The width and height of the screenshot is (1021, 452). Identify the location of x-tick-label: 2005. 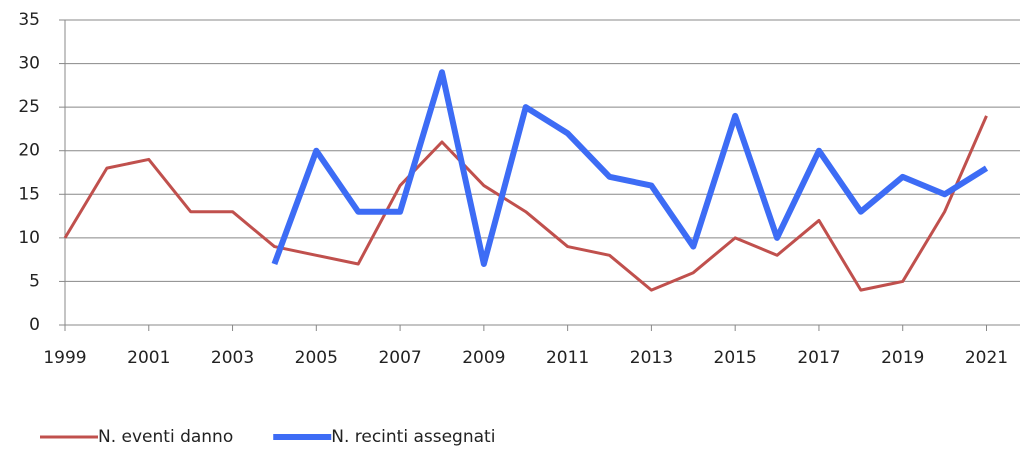
(316, 358).